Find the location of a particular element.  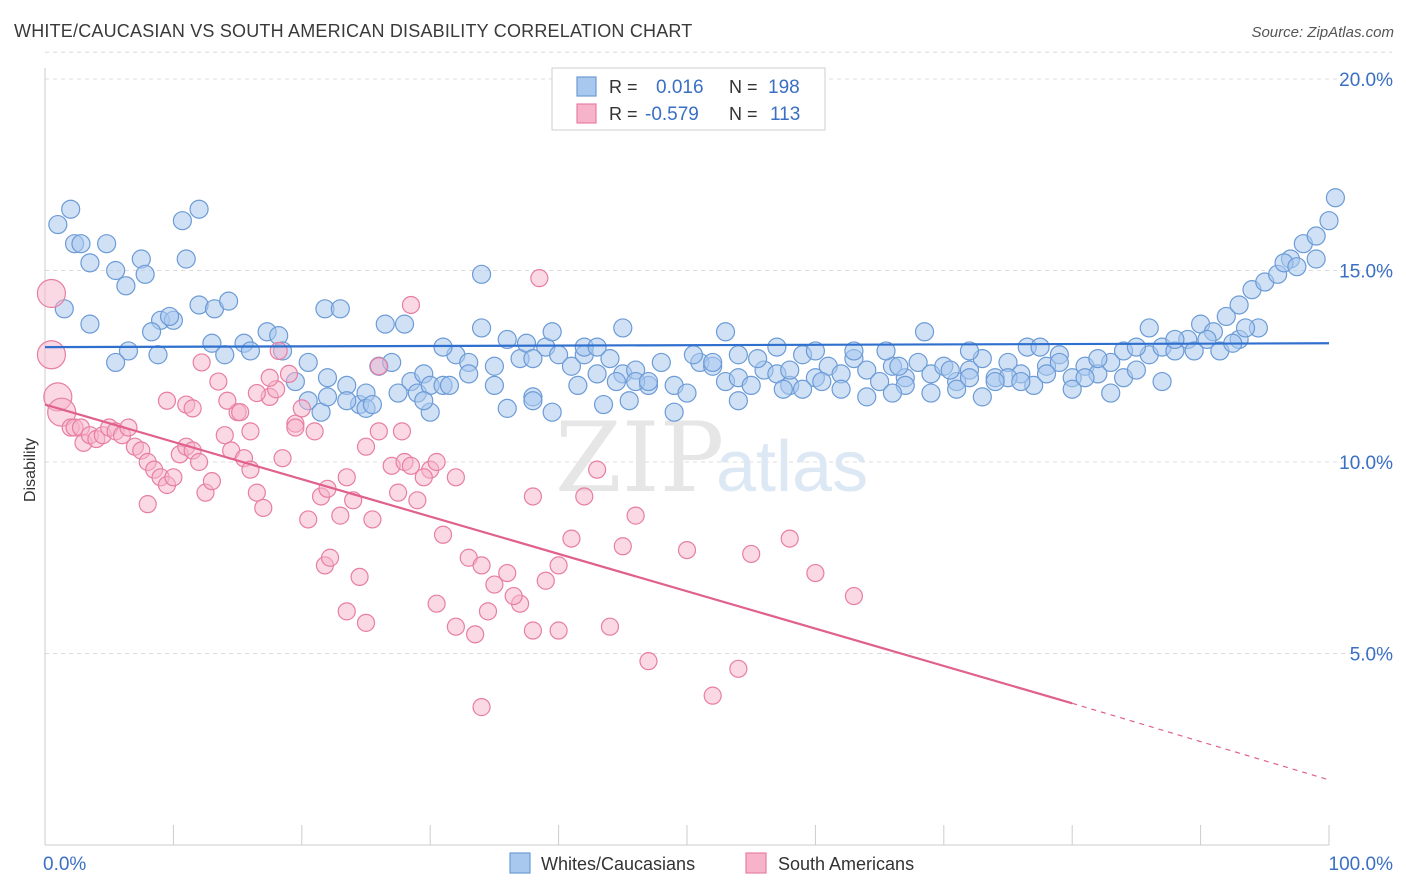

legend-bottom-label-south-americans: South Americans is located at coordinates (846, 864).